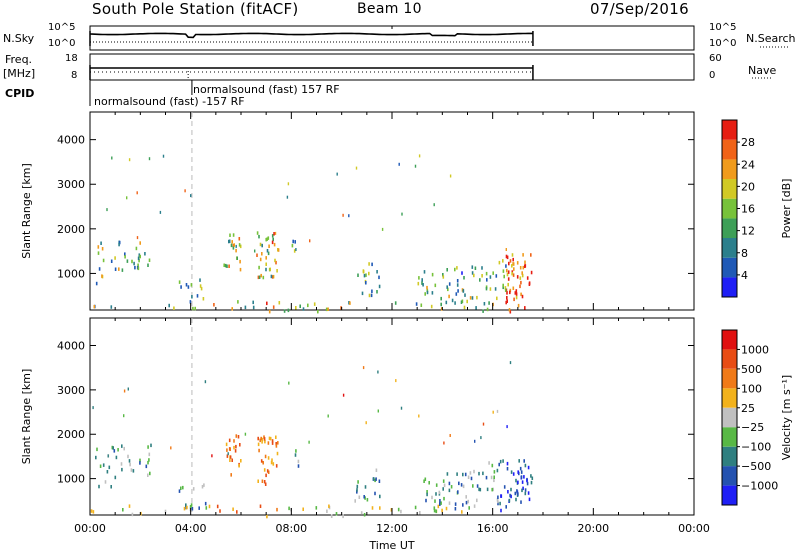 This screenshot has height=554, width=800. I want to click on power-ytick-label: 3000, so click(71, 184).